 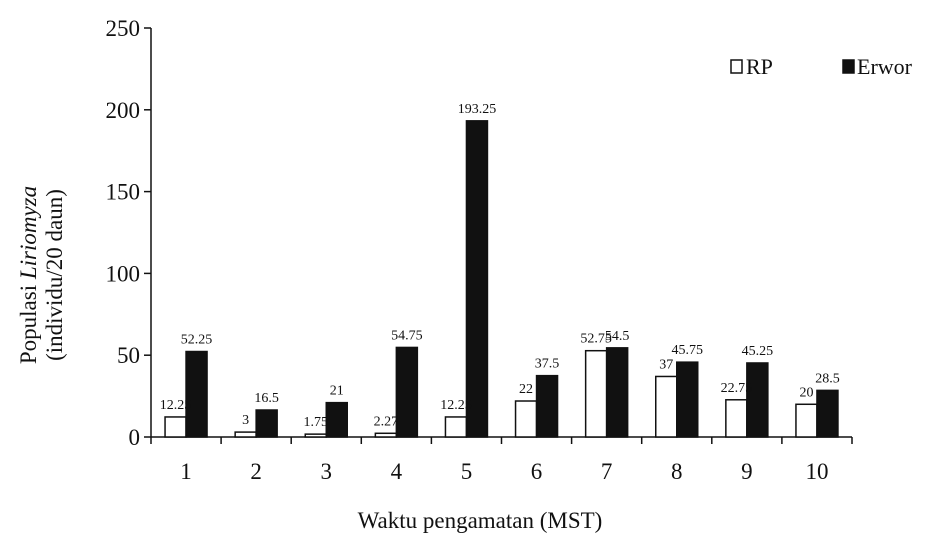 What do you see at coordinates (54, 275) in the screenshot?
I see `y-axis-title-line2: (individu/20 daun)` at bounding box center [54, 275].